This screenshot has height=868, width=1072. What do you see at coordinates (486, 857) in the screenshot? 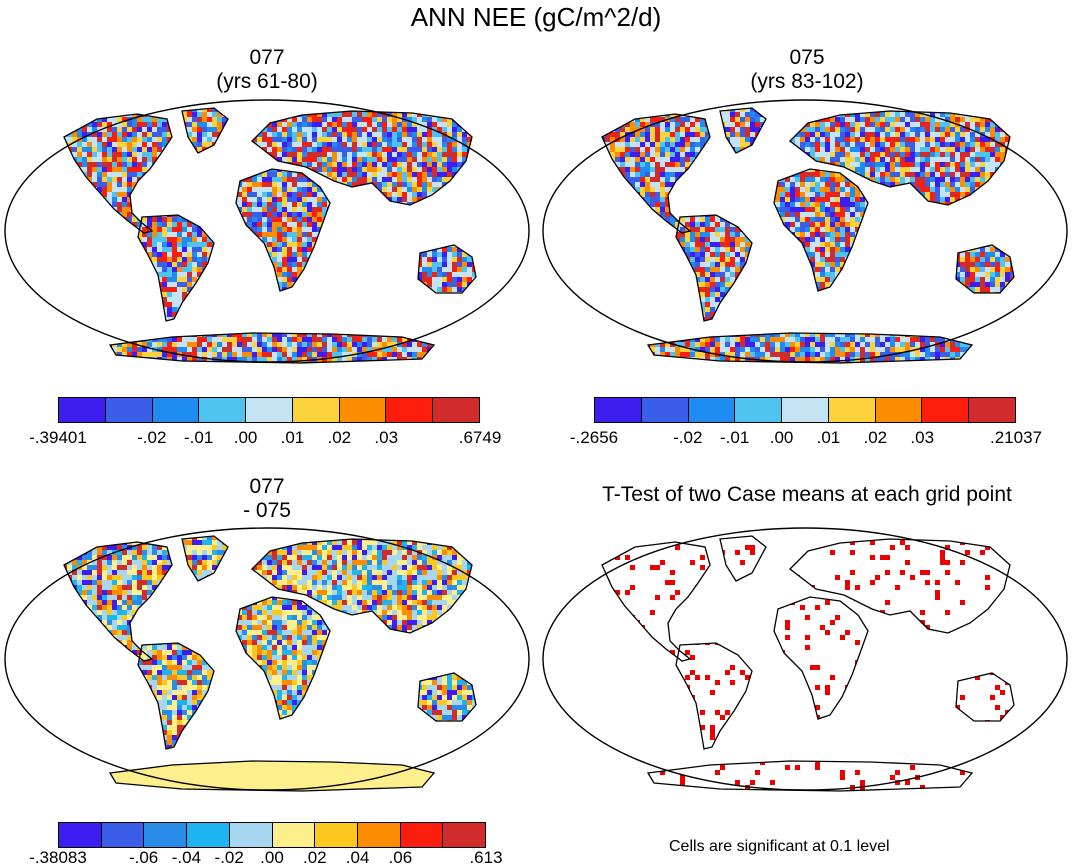
I see `colorbar-label: .613` at bounding box center [486, 857].